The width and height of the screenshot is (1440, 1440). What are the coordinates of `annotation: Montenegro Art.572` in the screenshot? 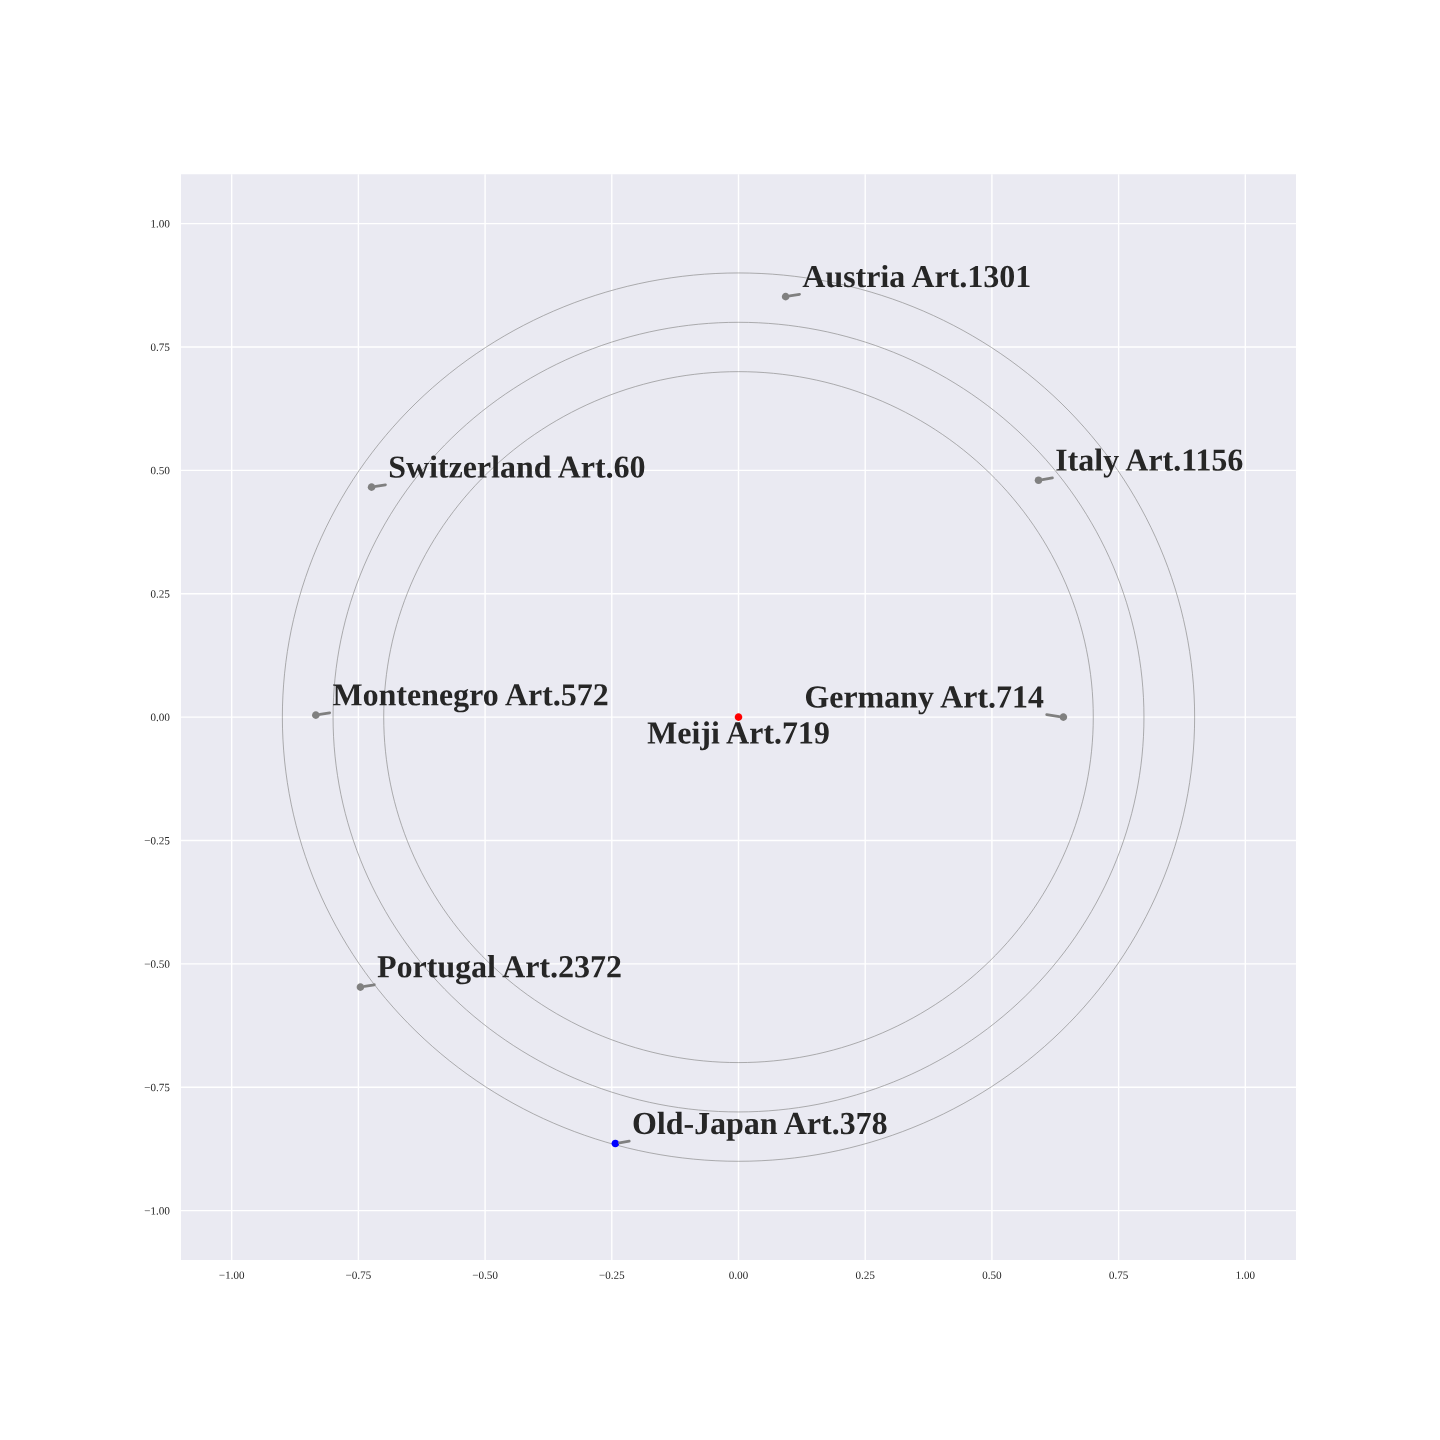 It's located at (470, 698).